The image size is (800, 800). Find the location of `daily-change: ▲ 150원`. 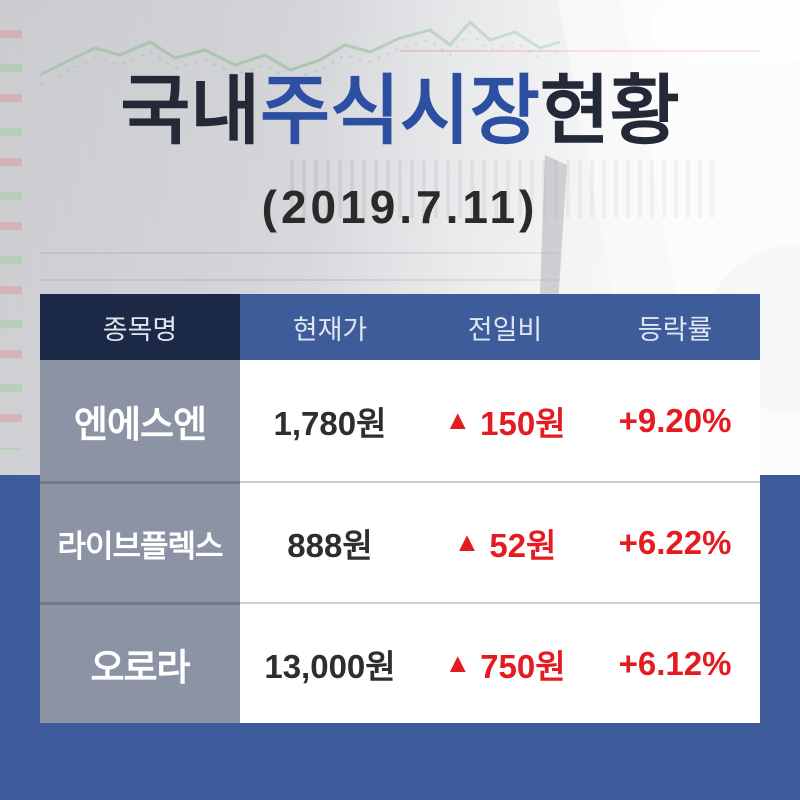

daily-change: ▲ 150원 is located at coordinates (505, 420).